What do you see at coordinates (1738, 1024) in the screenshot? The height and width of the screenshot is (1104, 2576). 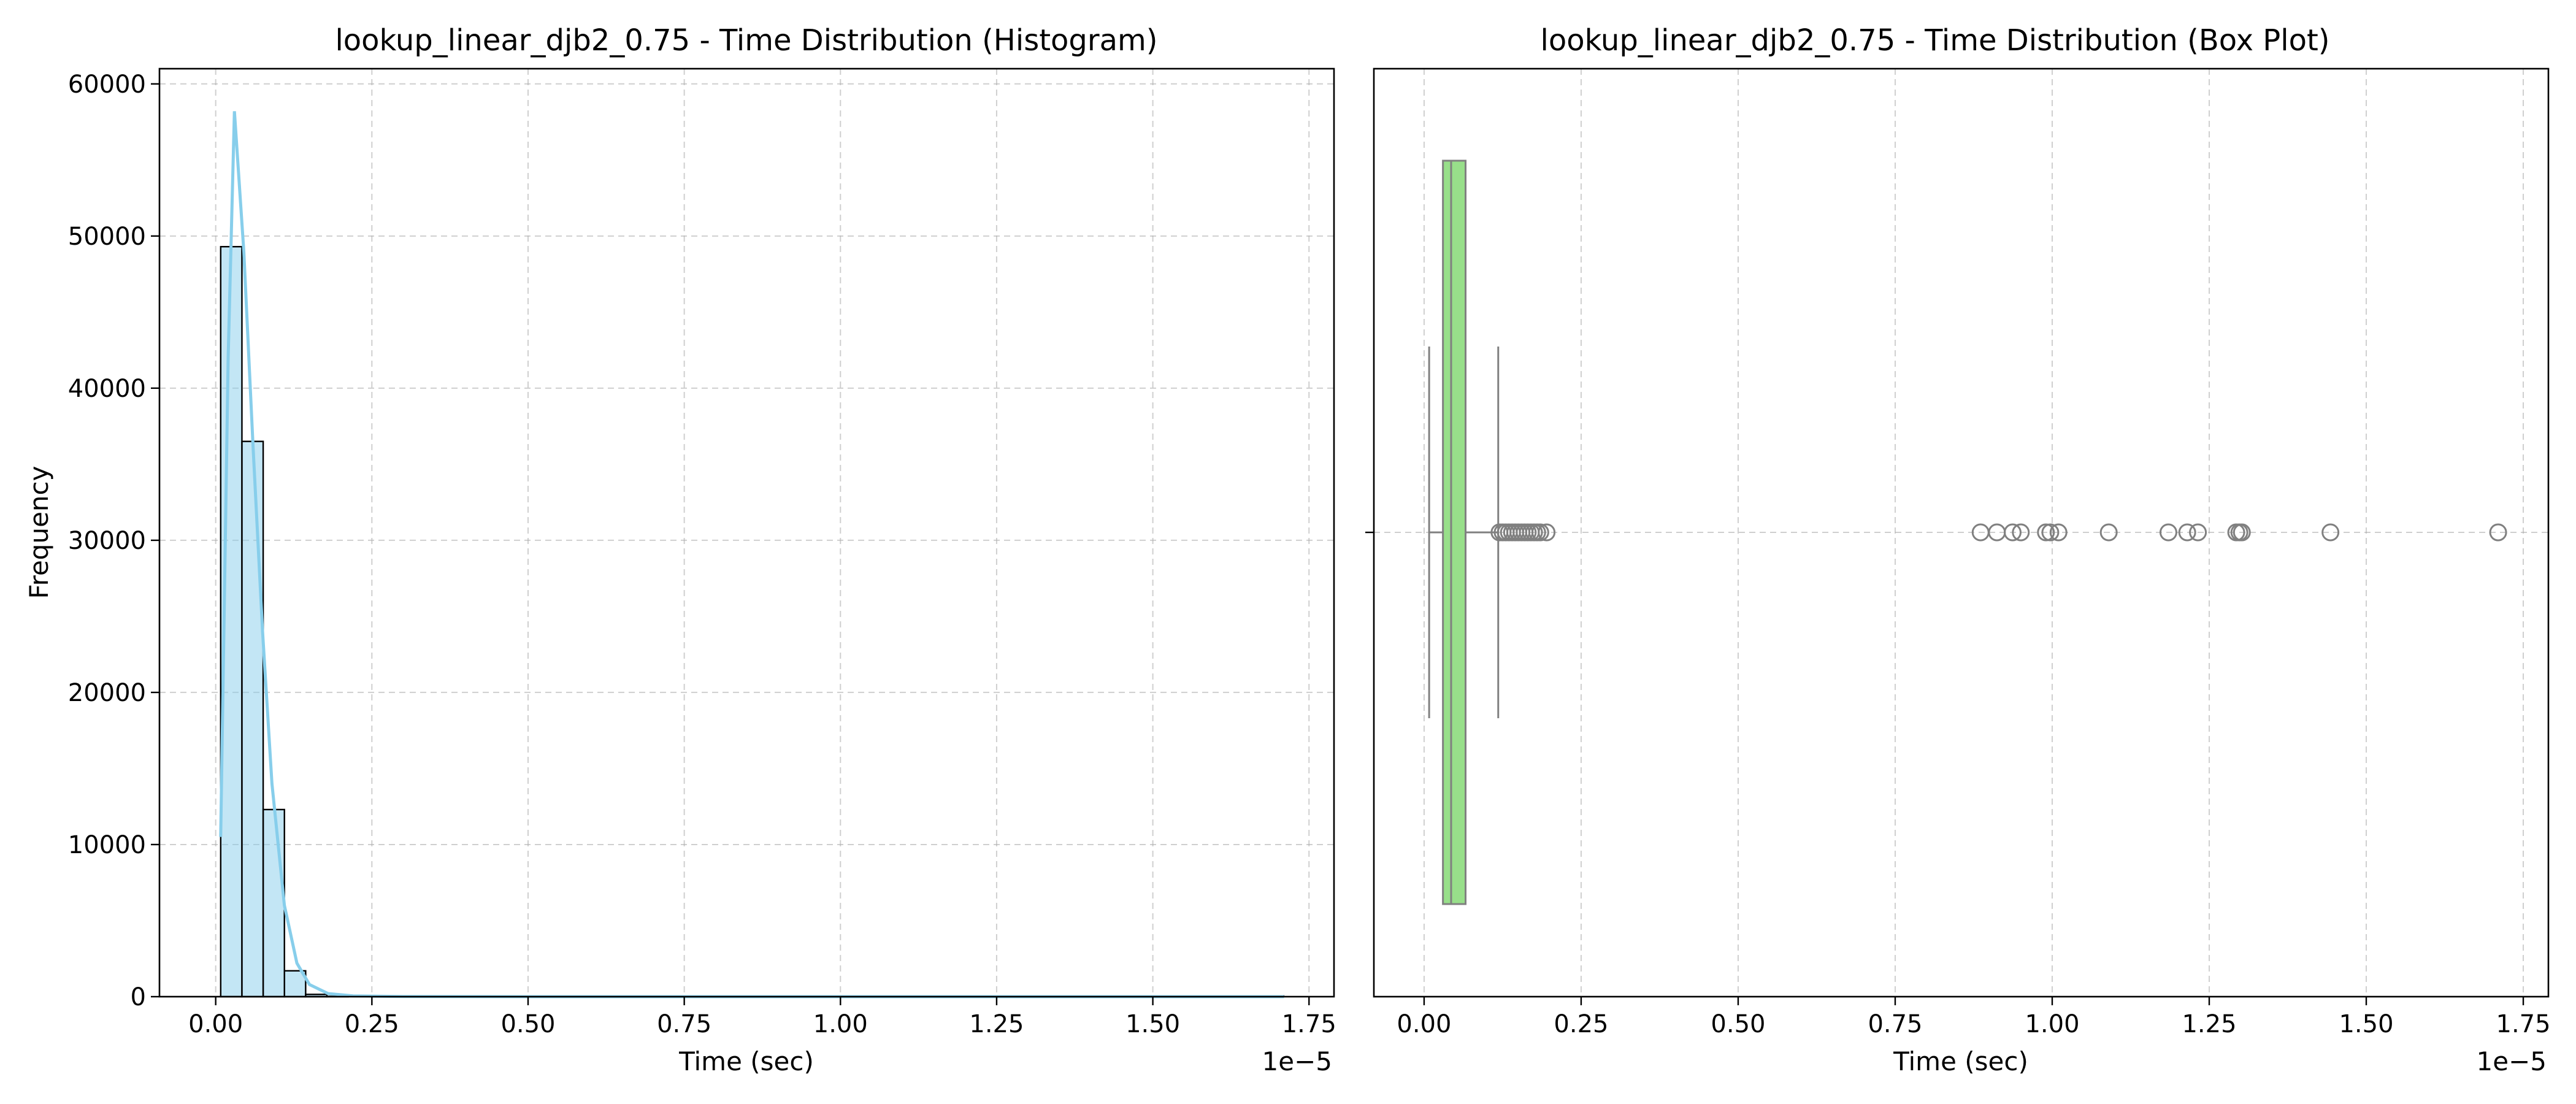 I see `boxplot-x-tick-label: 0.50` at bounding box center [1738, 1024].